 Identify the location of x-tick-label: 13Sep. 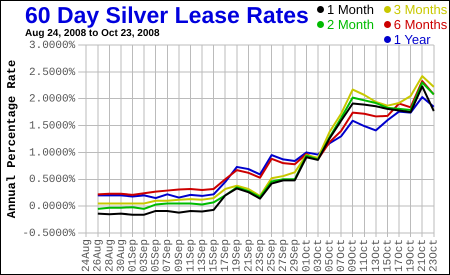
(202, 255).